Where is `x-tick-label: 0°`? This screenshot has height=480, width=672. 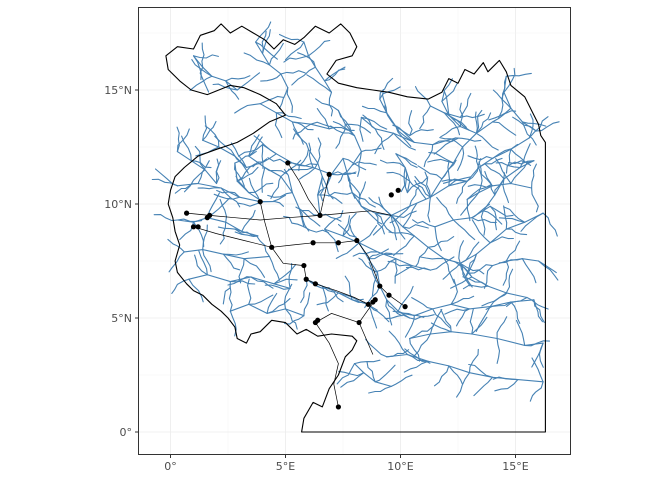 x-tick-label: 0° is located at coordinates (170, 466).